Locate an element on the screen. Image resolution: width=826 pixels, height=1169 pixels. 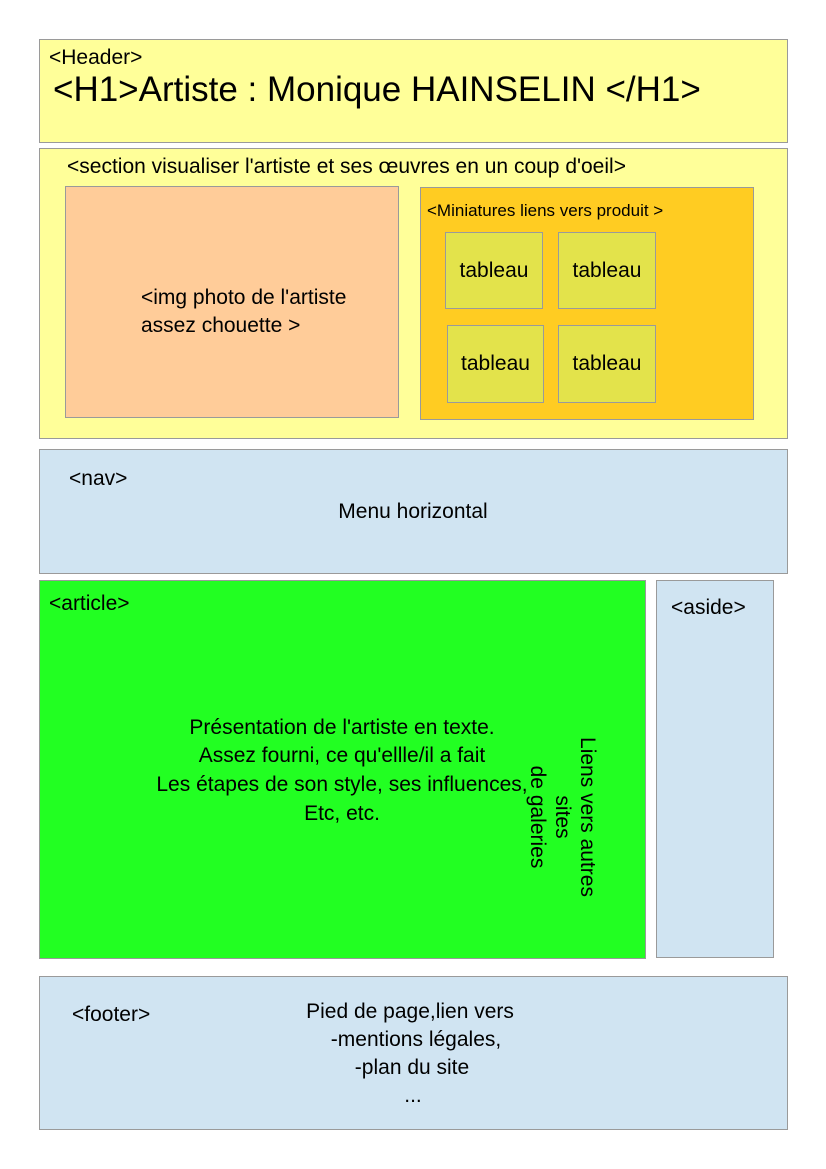
nav-block is located at coordinates (413, 511).